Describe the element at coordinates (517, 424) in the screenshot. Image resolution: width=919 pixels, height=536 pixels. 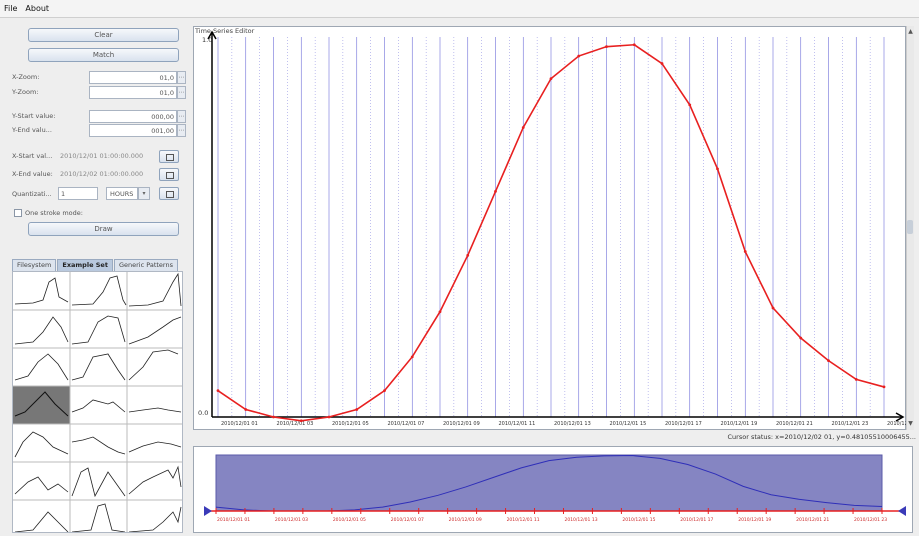
I see `x-tick-label: 2010/12/01 11` at that location.